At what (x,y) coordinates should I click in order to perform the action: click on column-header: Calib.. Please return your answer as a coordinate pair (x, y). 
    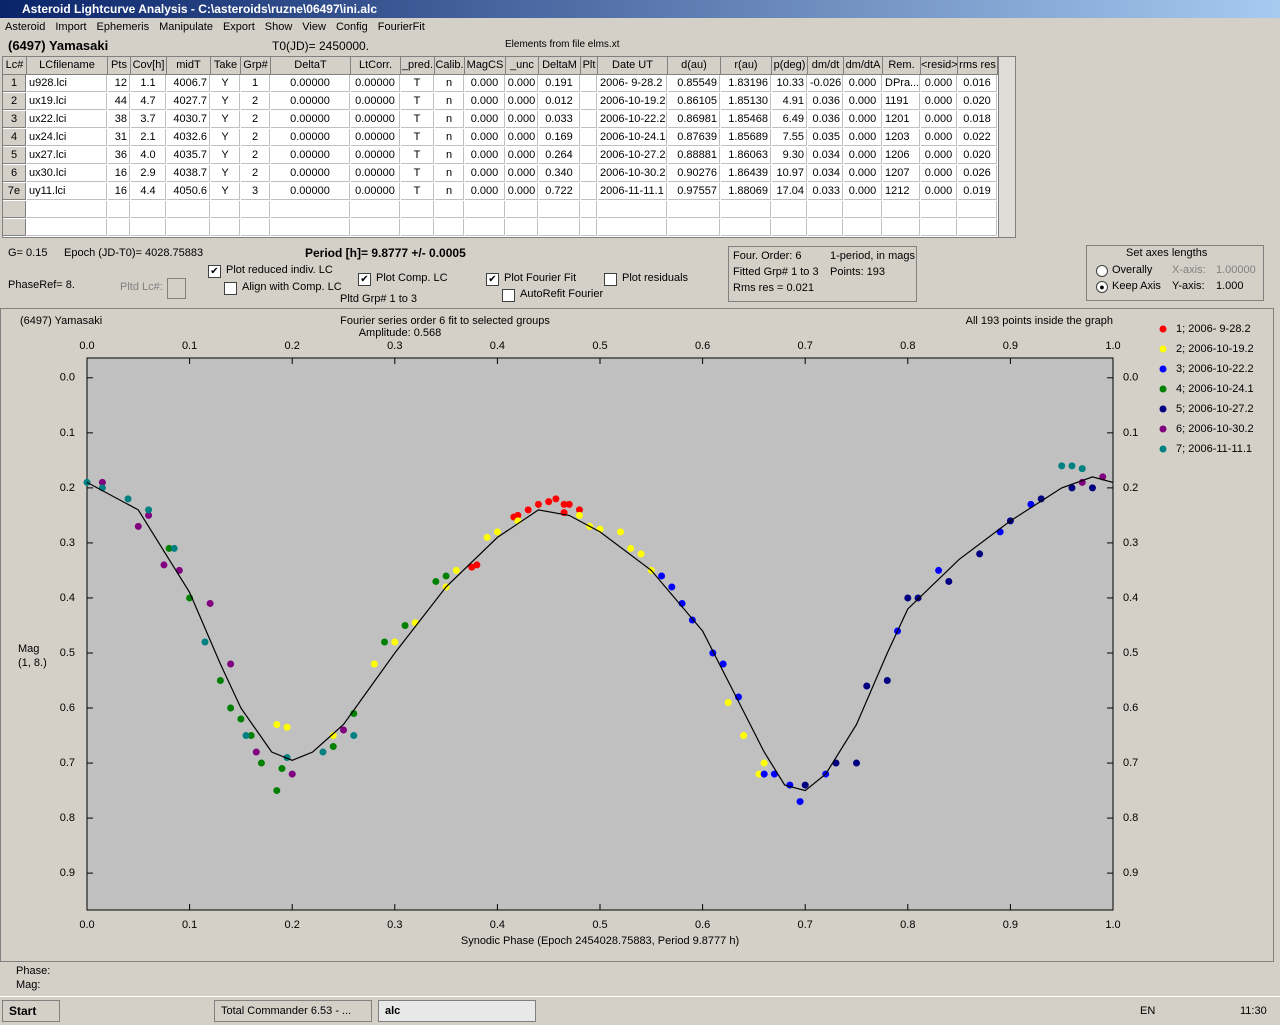
    Looking at the image, I should click on (450, 66).